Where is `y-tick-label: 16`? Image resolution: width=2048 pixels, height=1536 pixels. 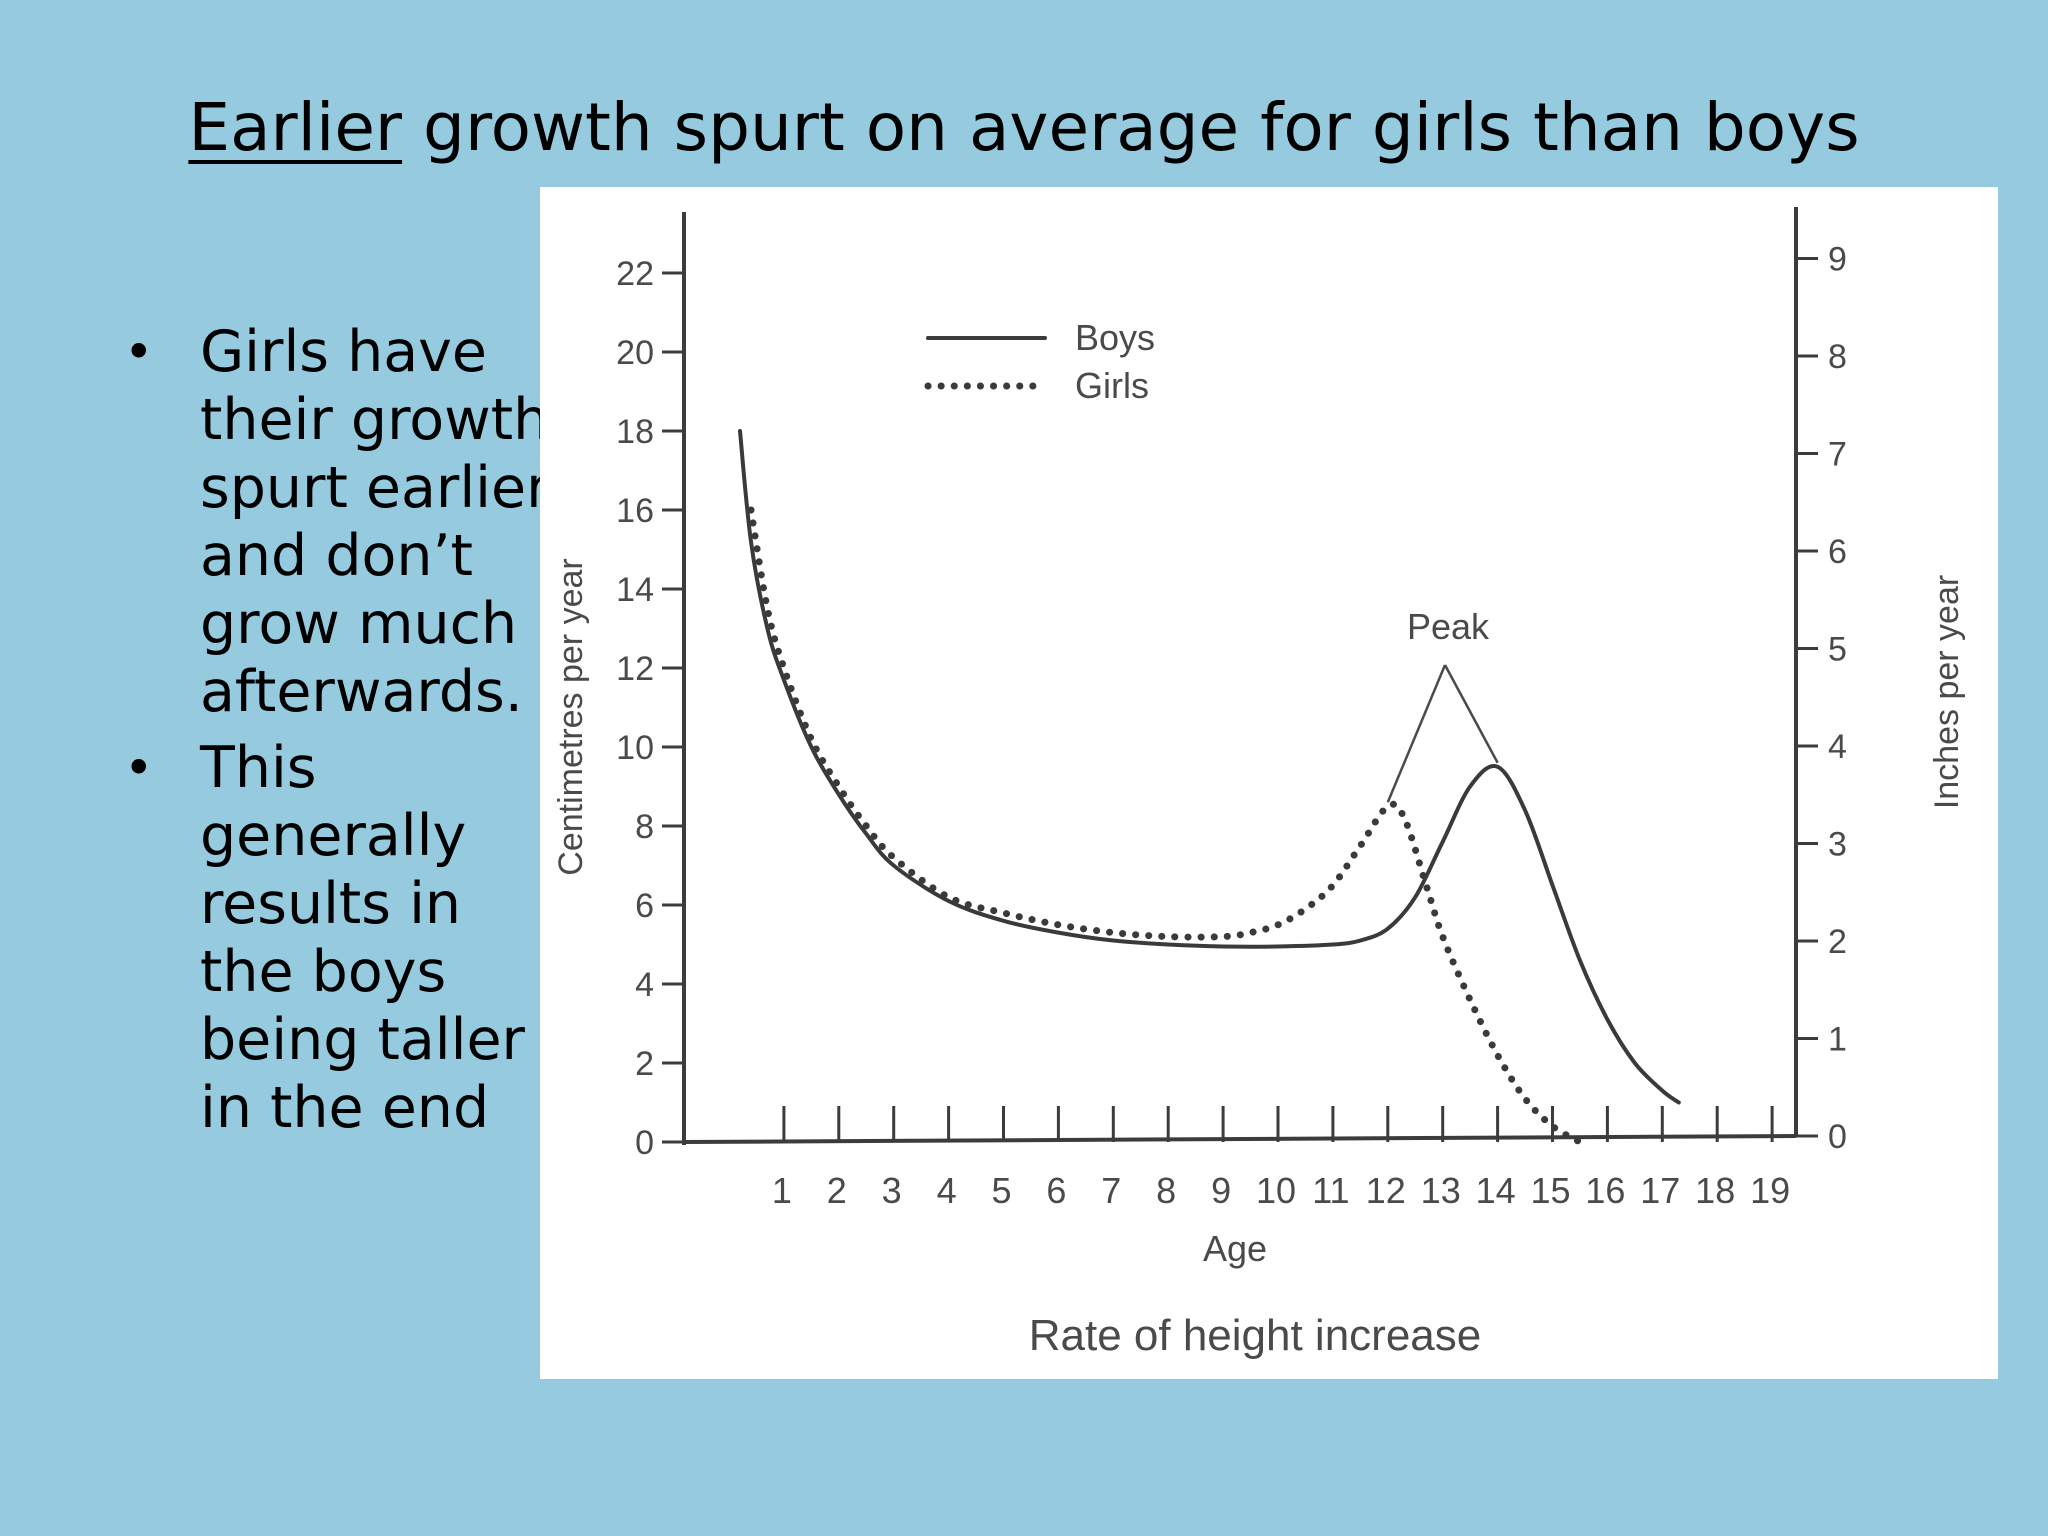
y-tick-label: 16 is located at coordinates (635, 511).